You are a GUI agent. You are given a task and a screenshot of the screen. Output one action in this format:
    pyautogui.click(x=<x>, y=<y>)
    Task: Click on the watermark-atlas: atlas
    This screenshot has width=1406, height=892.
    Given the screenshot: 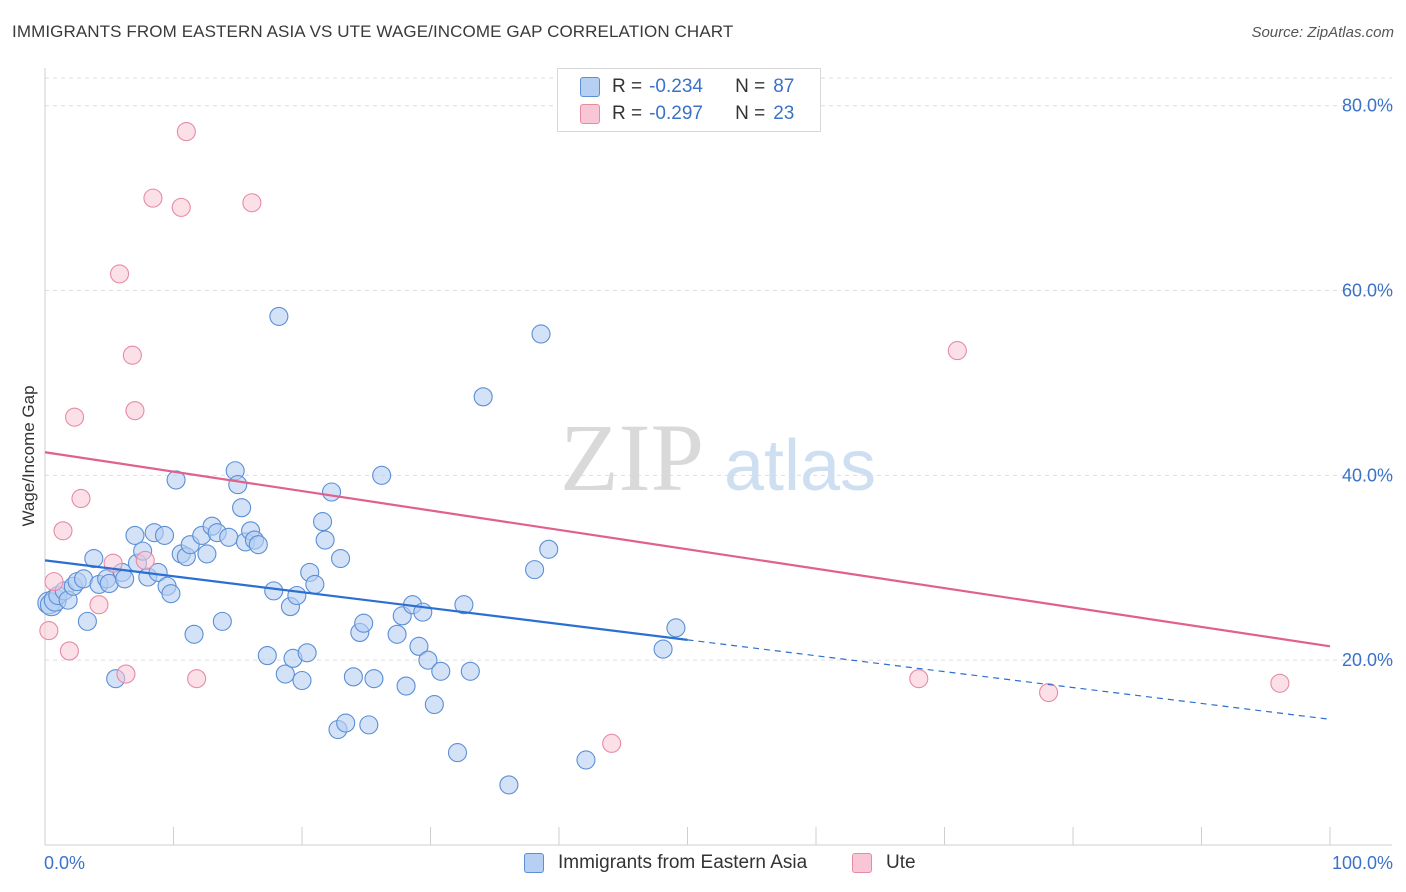 What is the action you would take?
    pyautogui.click(x=800, y=466)
    